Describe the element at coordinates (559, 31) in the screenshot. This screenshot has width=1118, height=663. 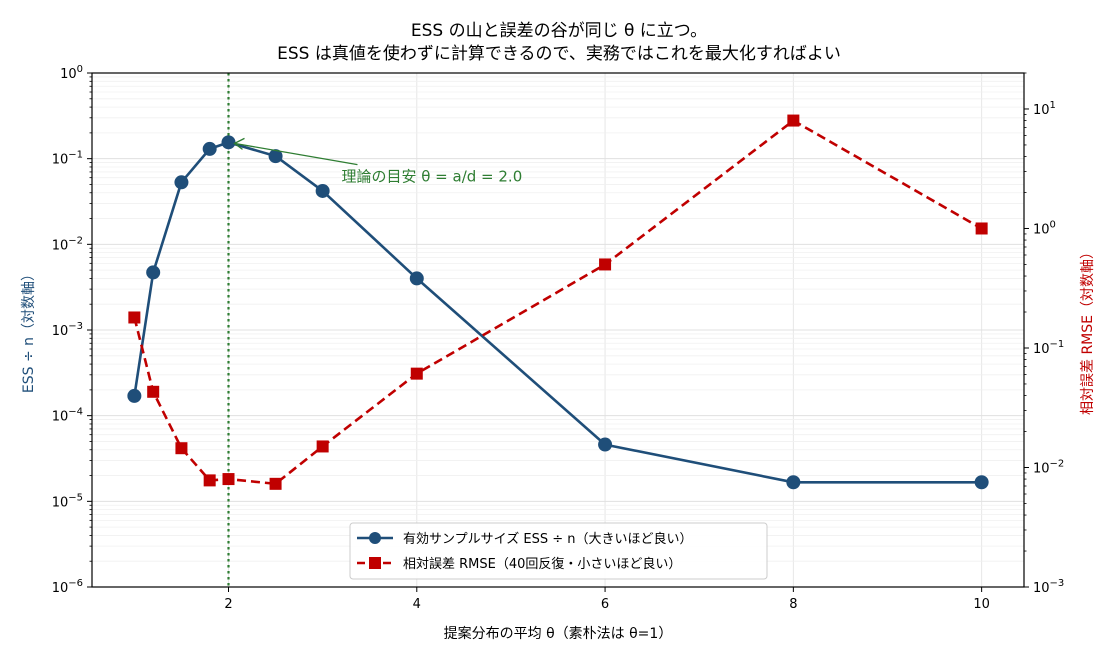
I see `chart-title-line-1: ESS の山と誤差の谷が同じ θ に立つ。` at that location.